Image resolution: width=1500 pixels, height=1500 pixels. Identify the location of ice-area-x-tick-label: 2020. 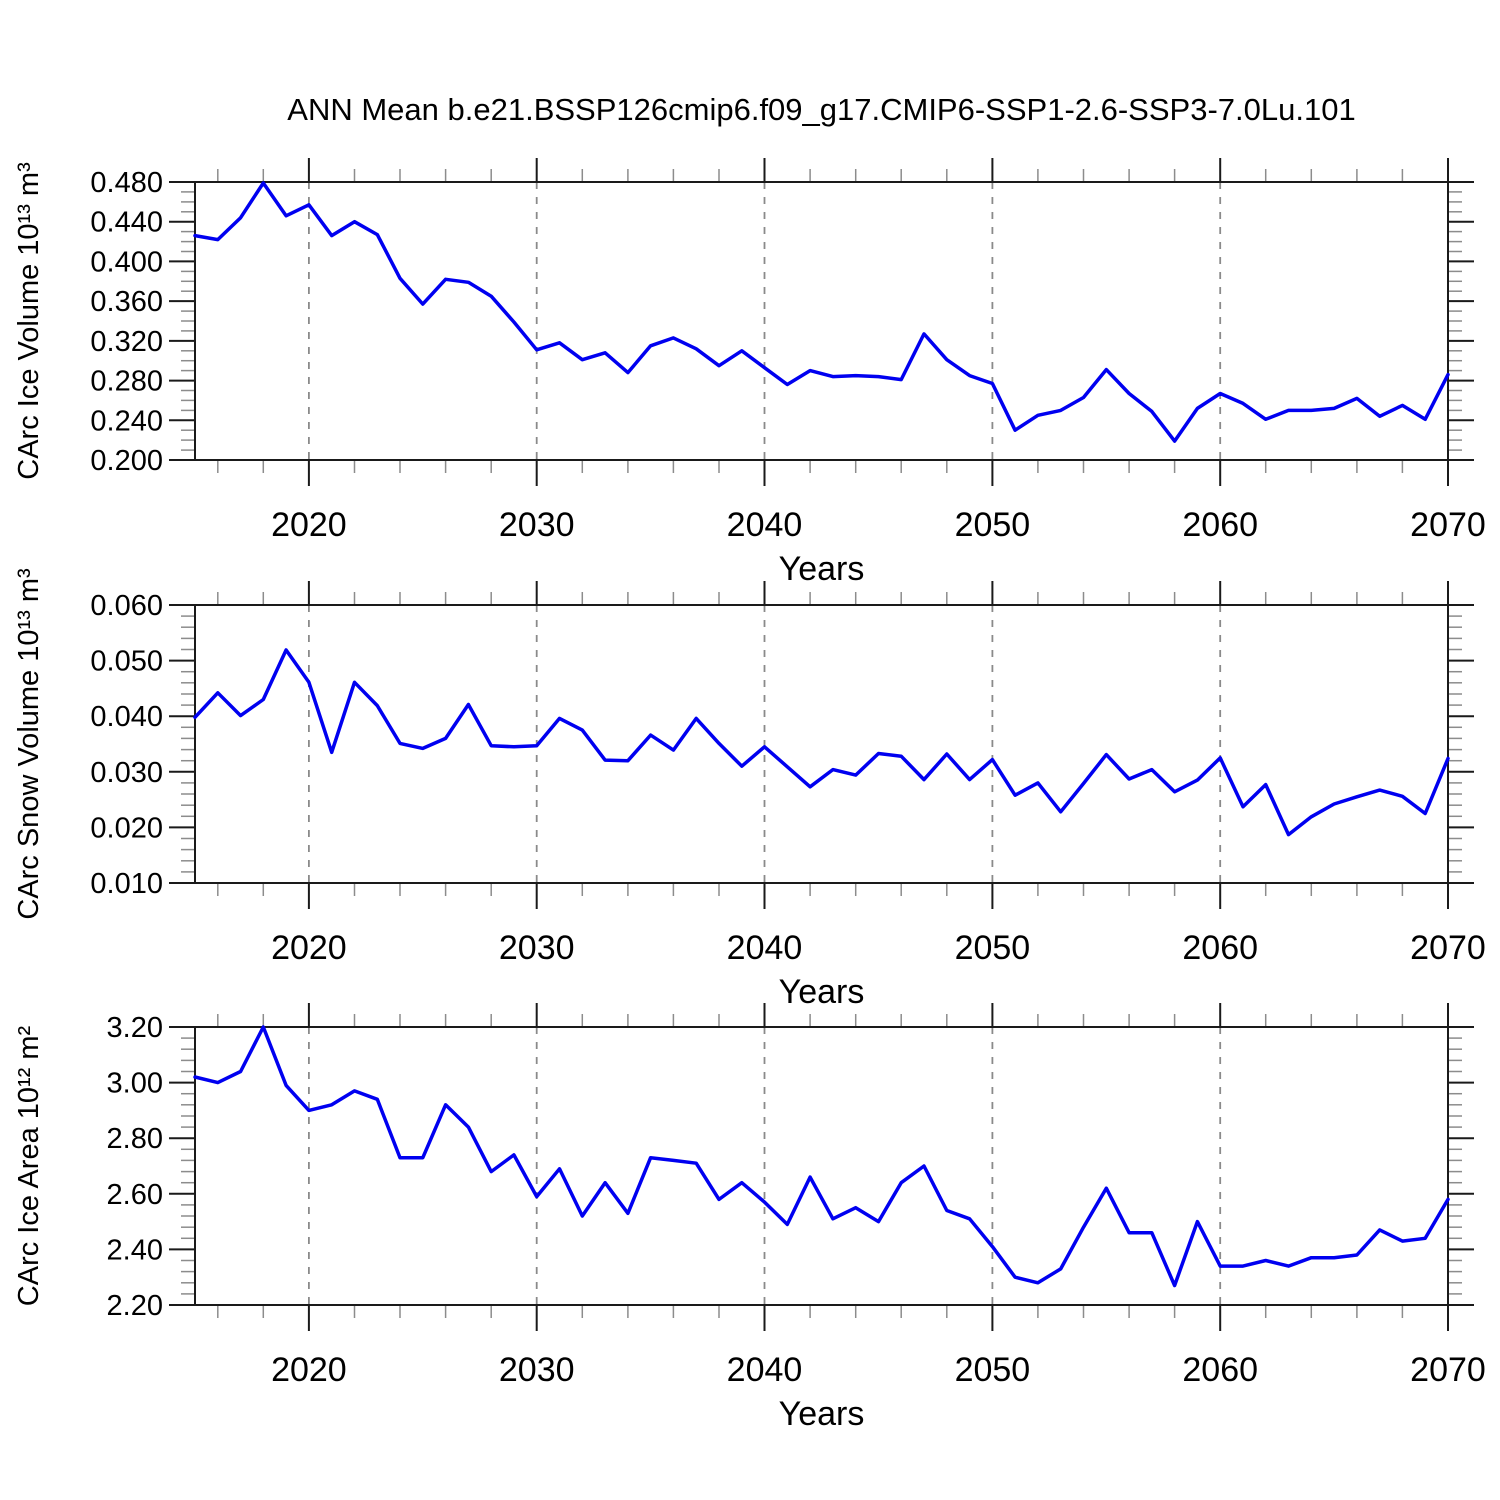
(309, 1370).